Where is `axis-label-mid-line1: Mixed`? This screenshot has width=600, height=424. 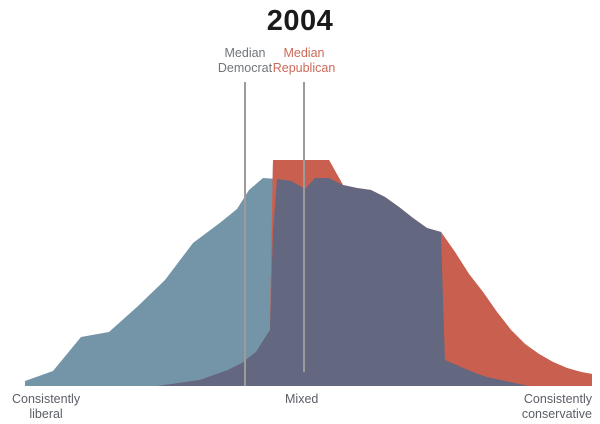
axis-label-mid-line1: Mixed is located at coordinates (302, 399).